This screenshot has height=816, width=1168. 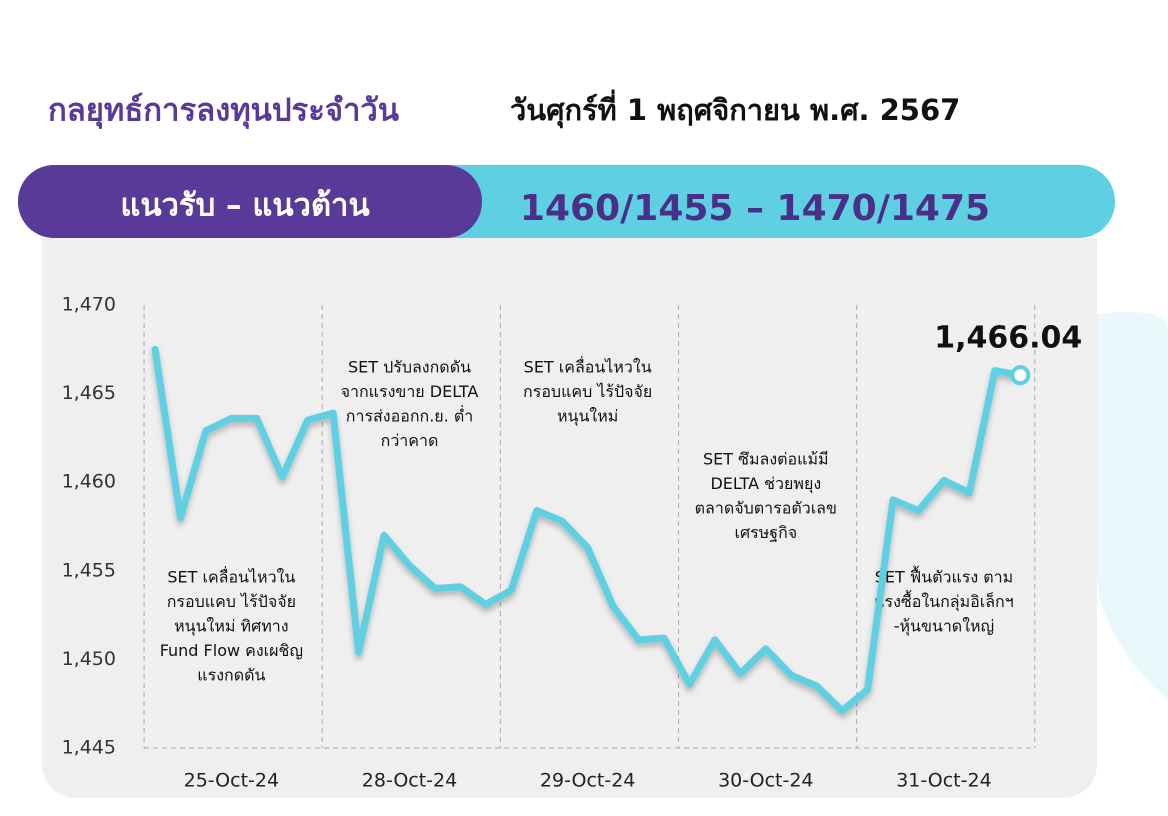 I want to click on banner-left, so click(x=250, y=201).